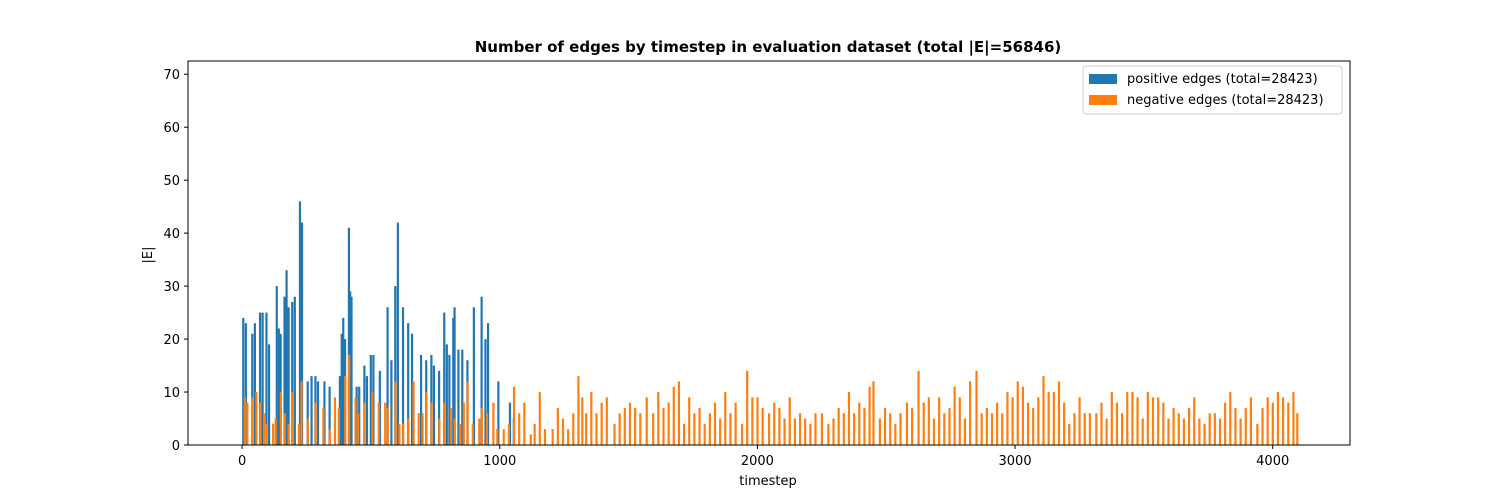  I want to click on x-tick-label-4: 4000, so click(1272, 461).